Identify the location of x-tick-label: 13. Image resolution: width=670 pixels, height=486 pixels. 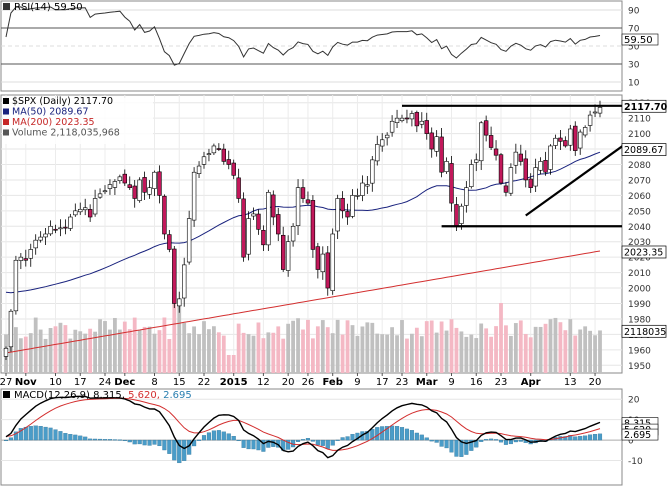
(570, 382).